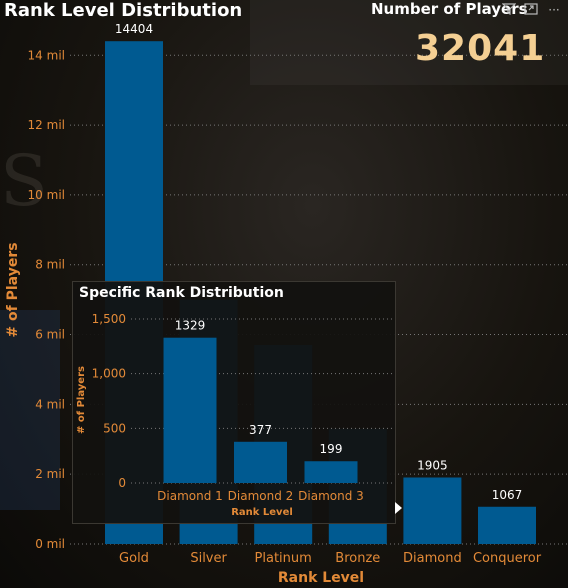  What do you see at coordinates (554, 10) in the screenshot?
I see `more-options-icon: ···` at bounding box center [554, 10].